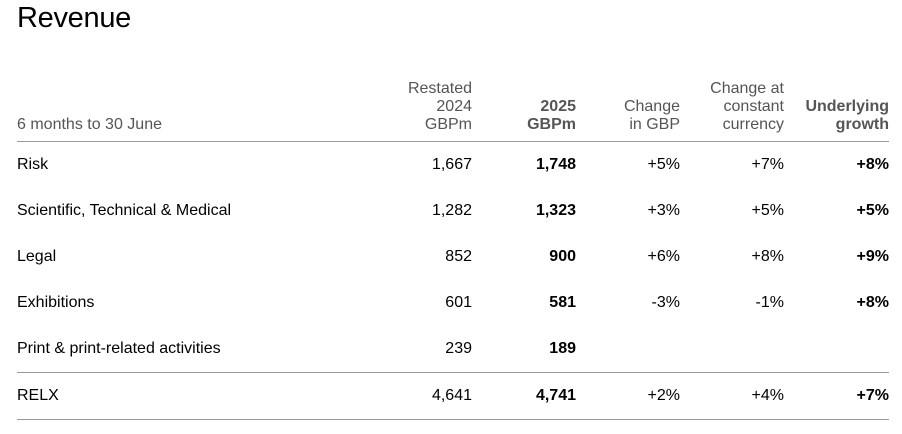  Describe the element at coordinates (119, 348) in the screenshot. I see `segment-label: Print & print-related activities` at that location.